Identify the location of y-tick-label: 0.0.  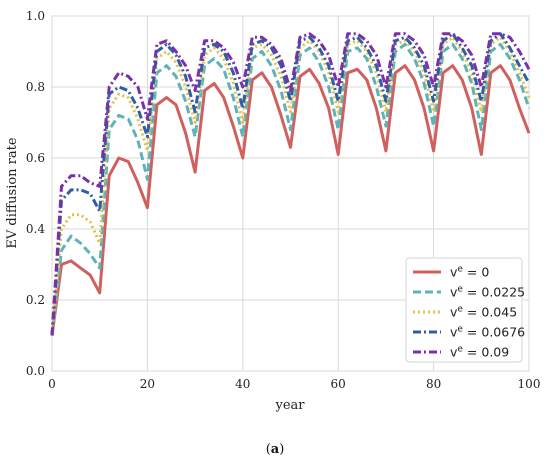
(35, 371).